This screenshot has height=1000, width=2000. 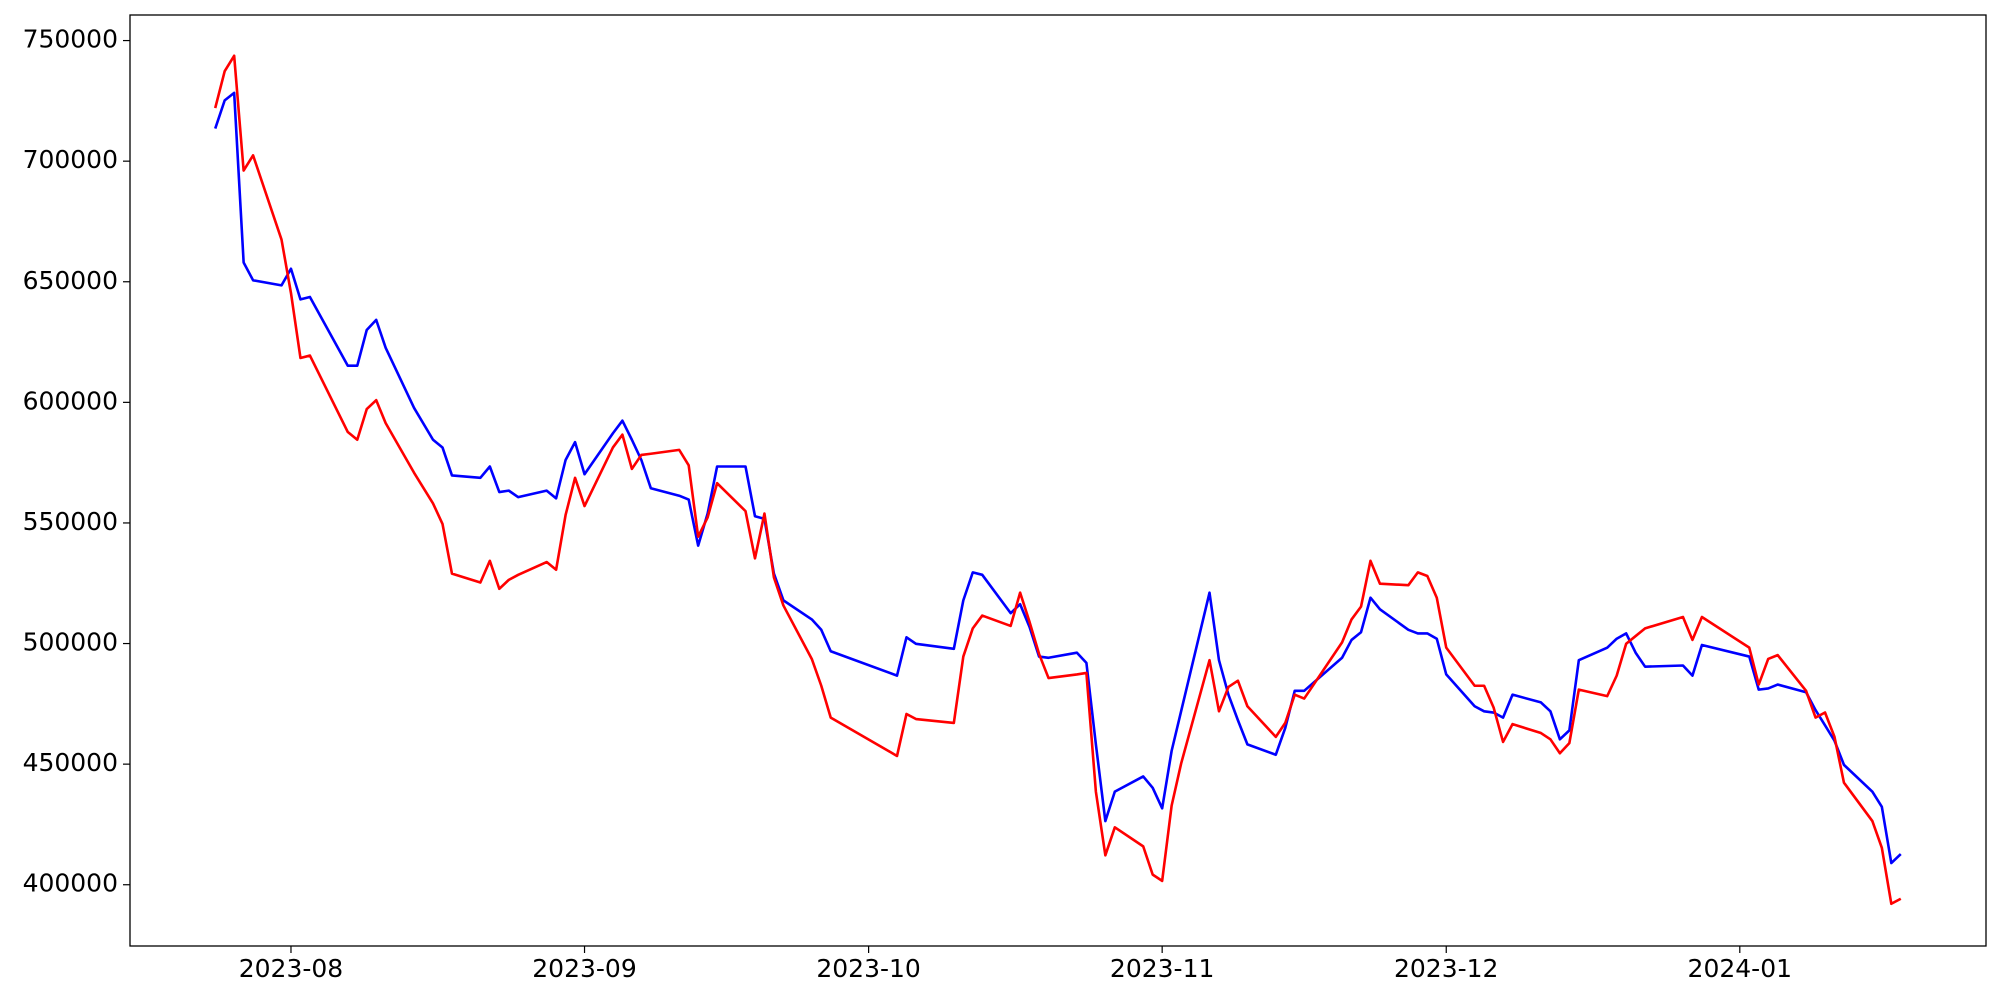 What do you see at coordinates (70, 39) in the screenshot?
I see `y-tick-label: 750000` at bounding box center [70, 39].